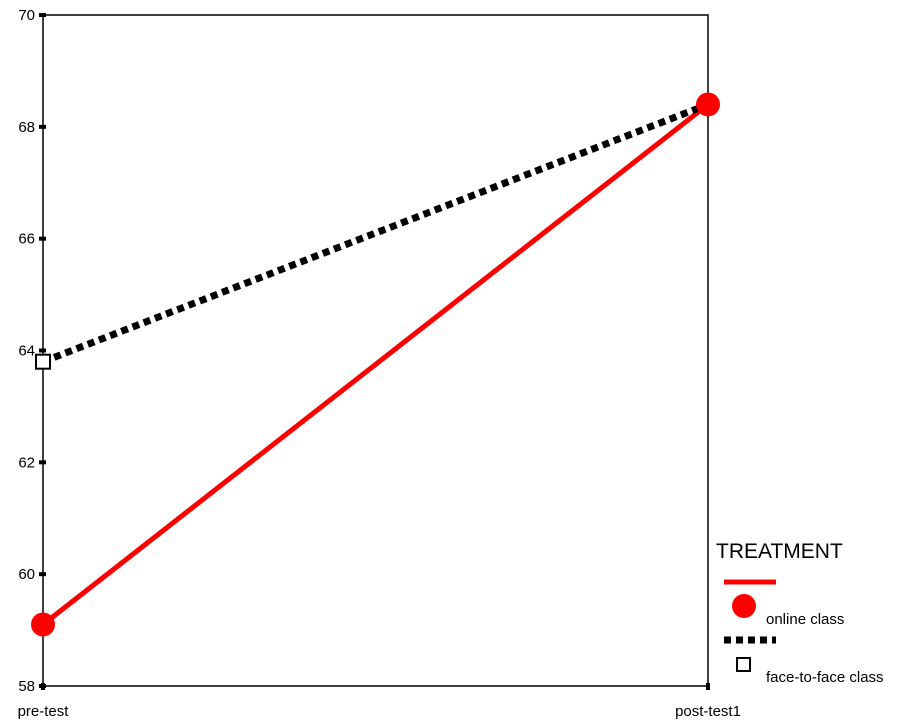 The height and width of the screenshot is (721, 918). Describe the element at coordinates (26, 239) in the screenshot. I see `y-tick-label: 66` at that location.